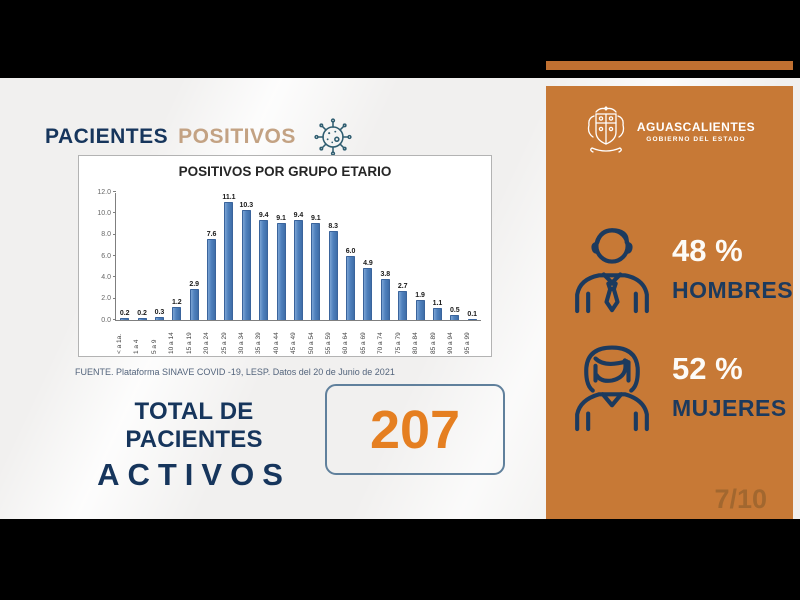 The width and height of the screenshot is (800, 600). What do you see at coordinates (294, 343) in the screenshot?
I see `x-axis-label: 45 a 49` at bounding box center [294, 343].